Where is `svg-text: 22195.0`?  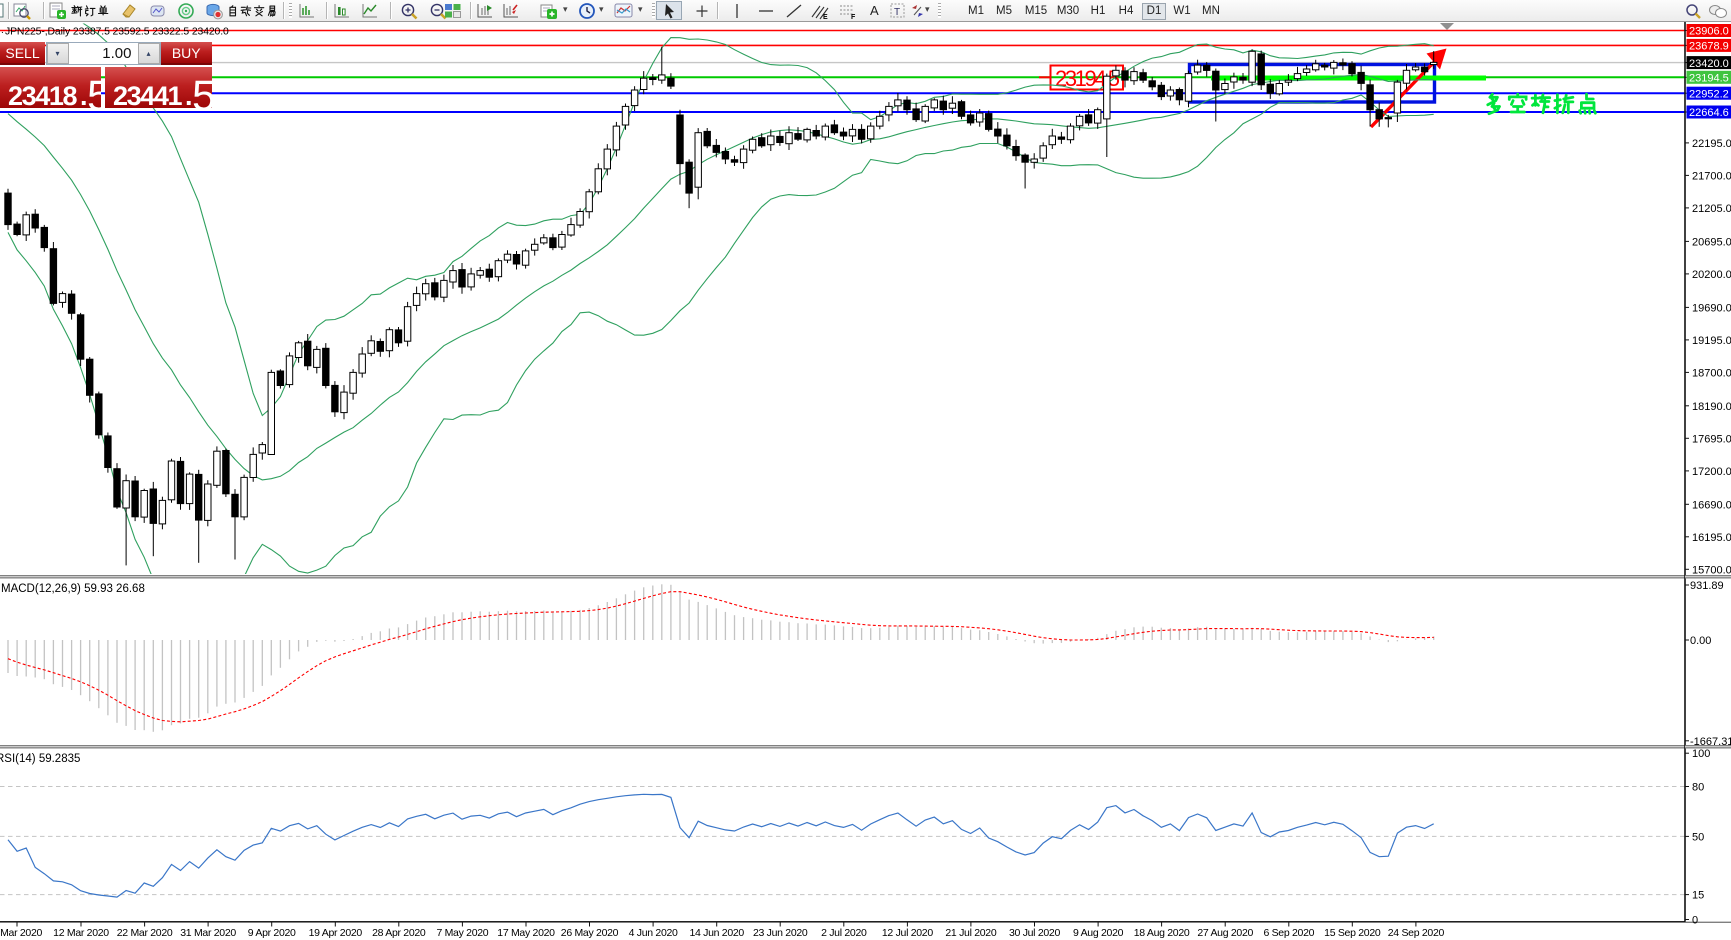 svg-text: 22195.0 is located at coordinates (1711, 144).